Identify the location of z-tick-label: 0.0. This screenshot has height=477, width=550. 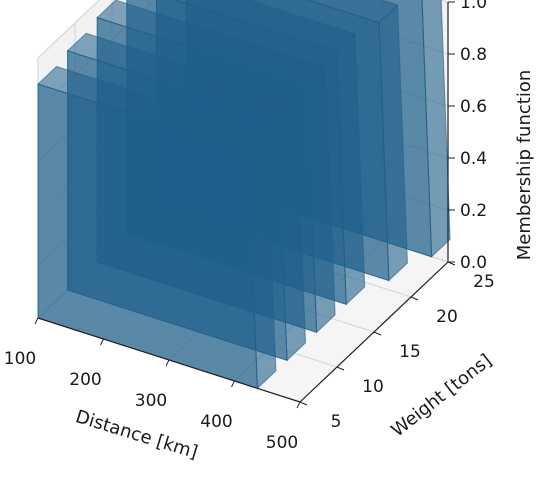
(473, 263).